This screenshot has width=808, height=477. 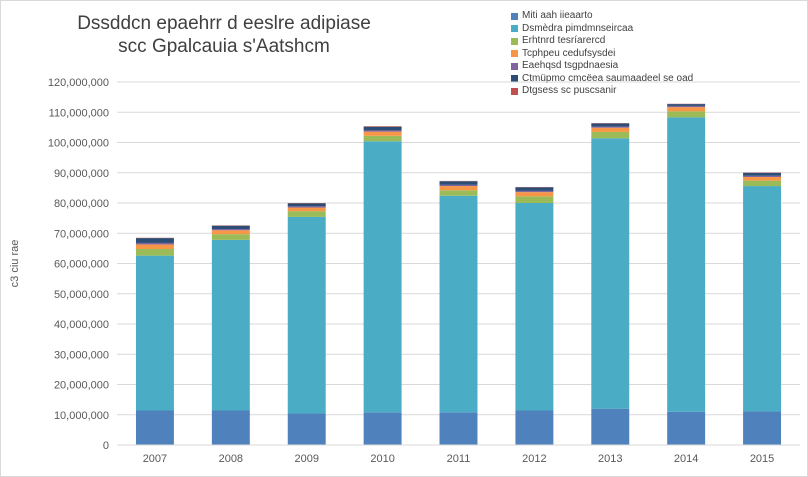 What do you see at coordinates (81, 265) in the screenshot?
I see `y-tick-label: 60,000,000` at bounding box center [81, 265].